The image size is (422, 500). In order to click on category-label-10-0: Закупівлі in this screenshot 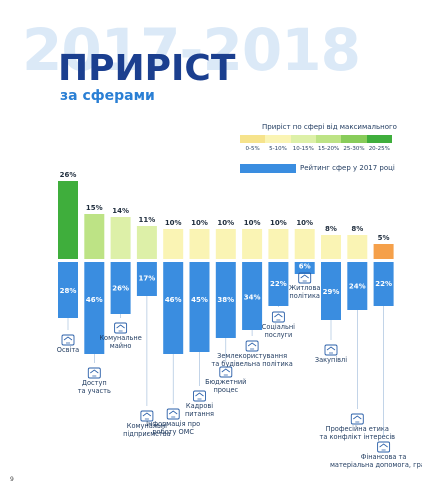, I will do `click(331, 360)`.